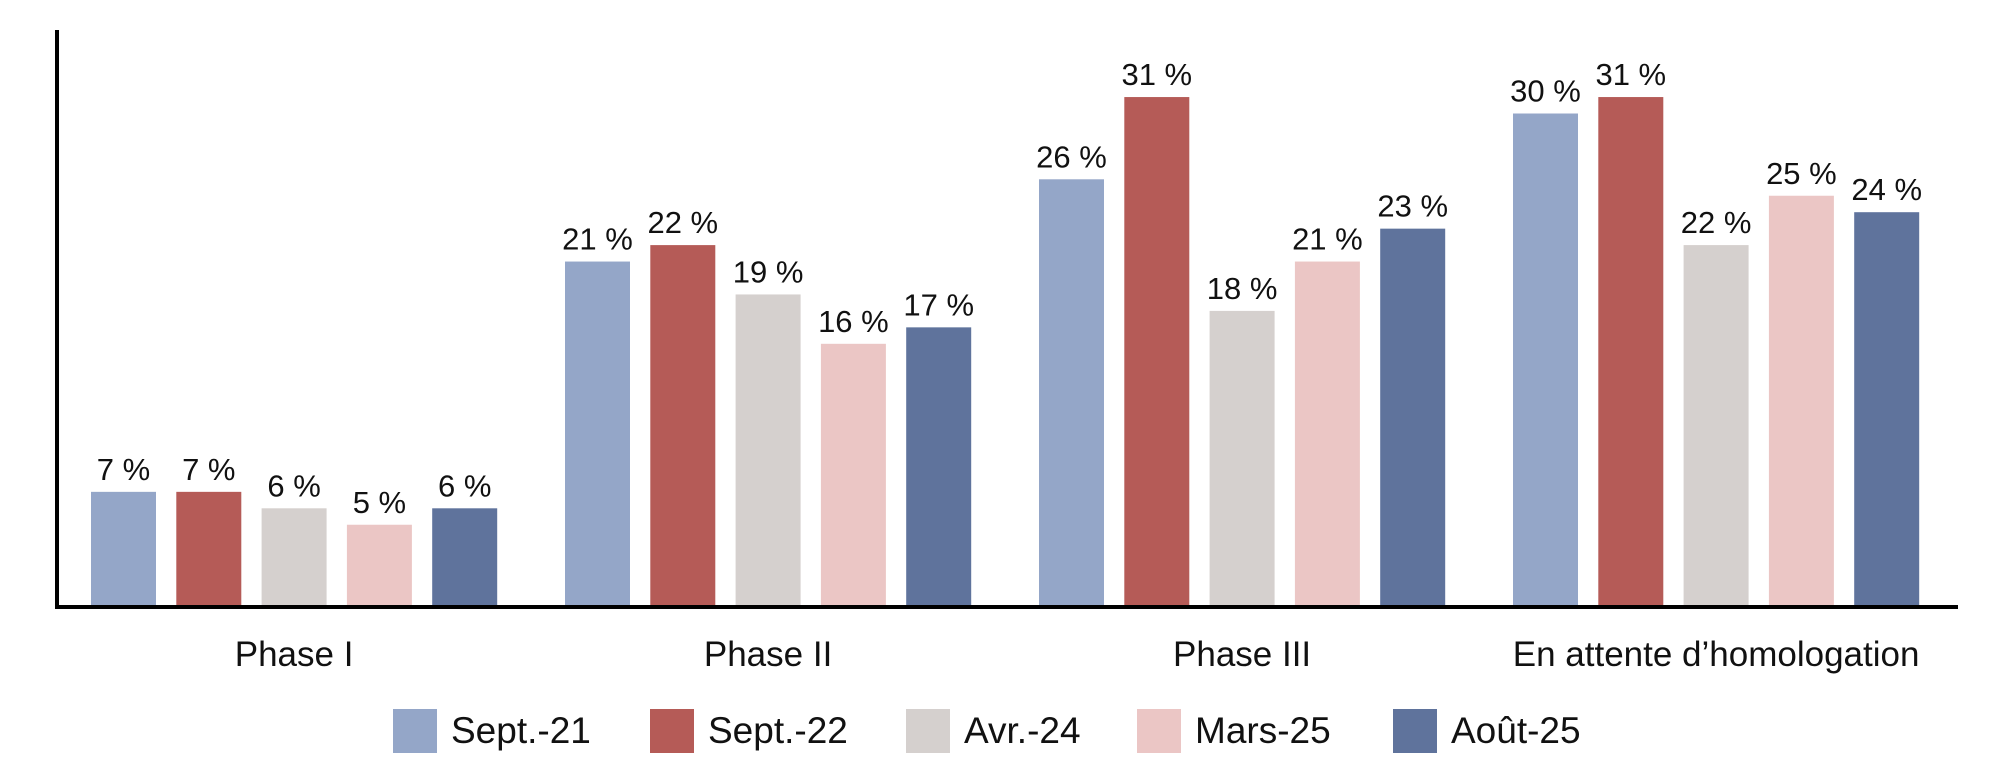  I want to click on value-label: 16 %, so click(853, 321).